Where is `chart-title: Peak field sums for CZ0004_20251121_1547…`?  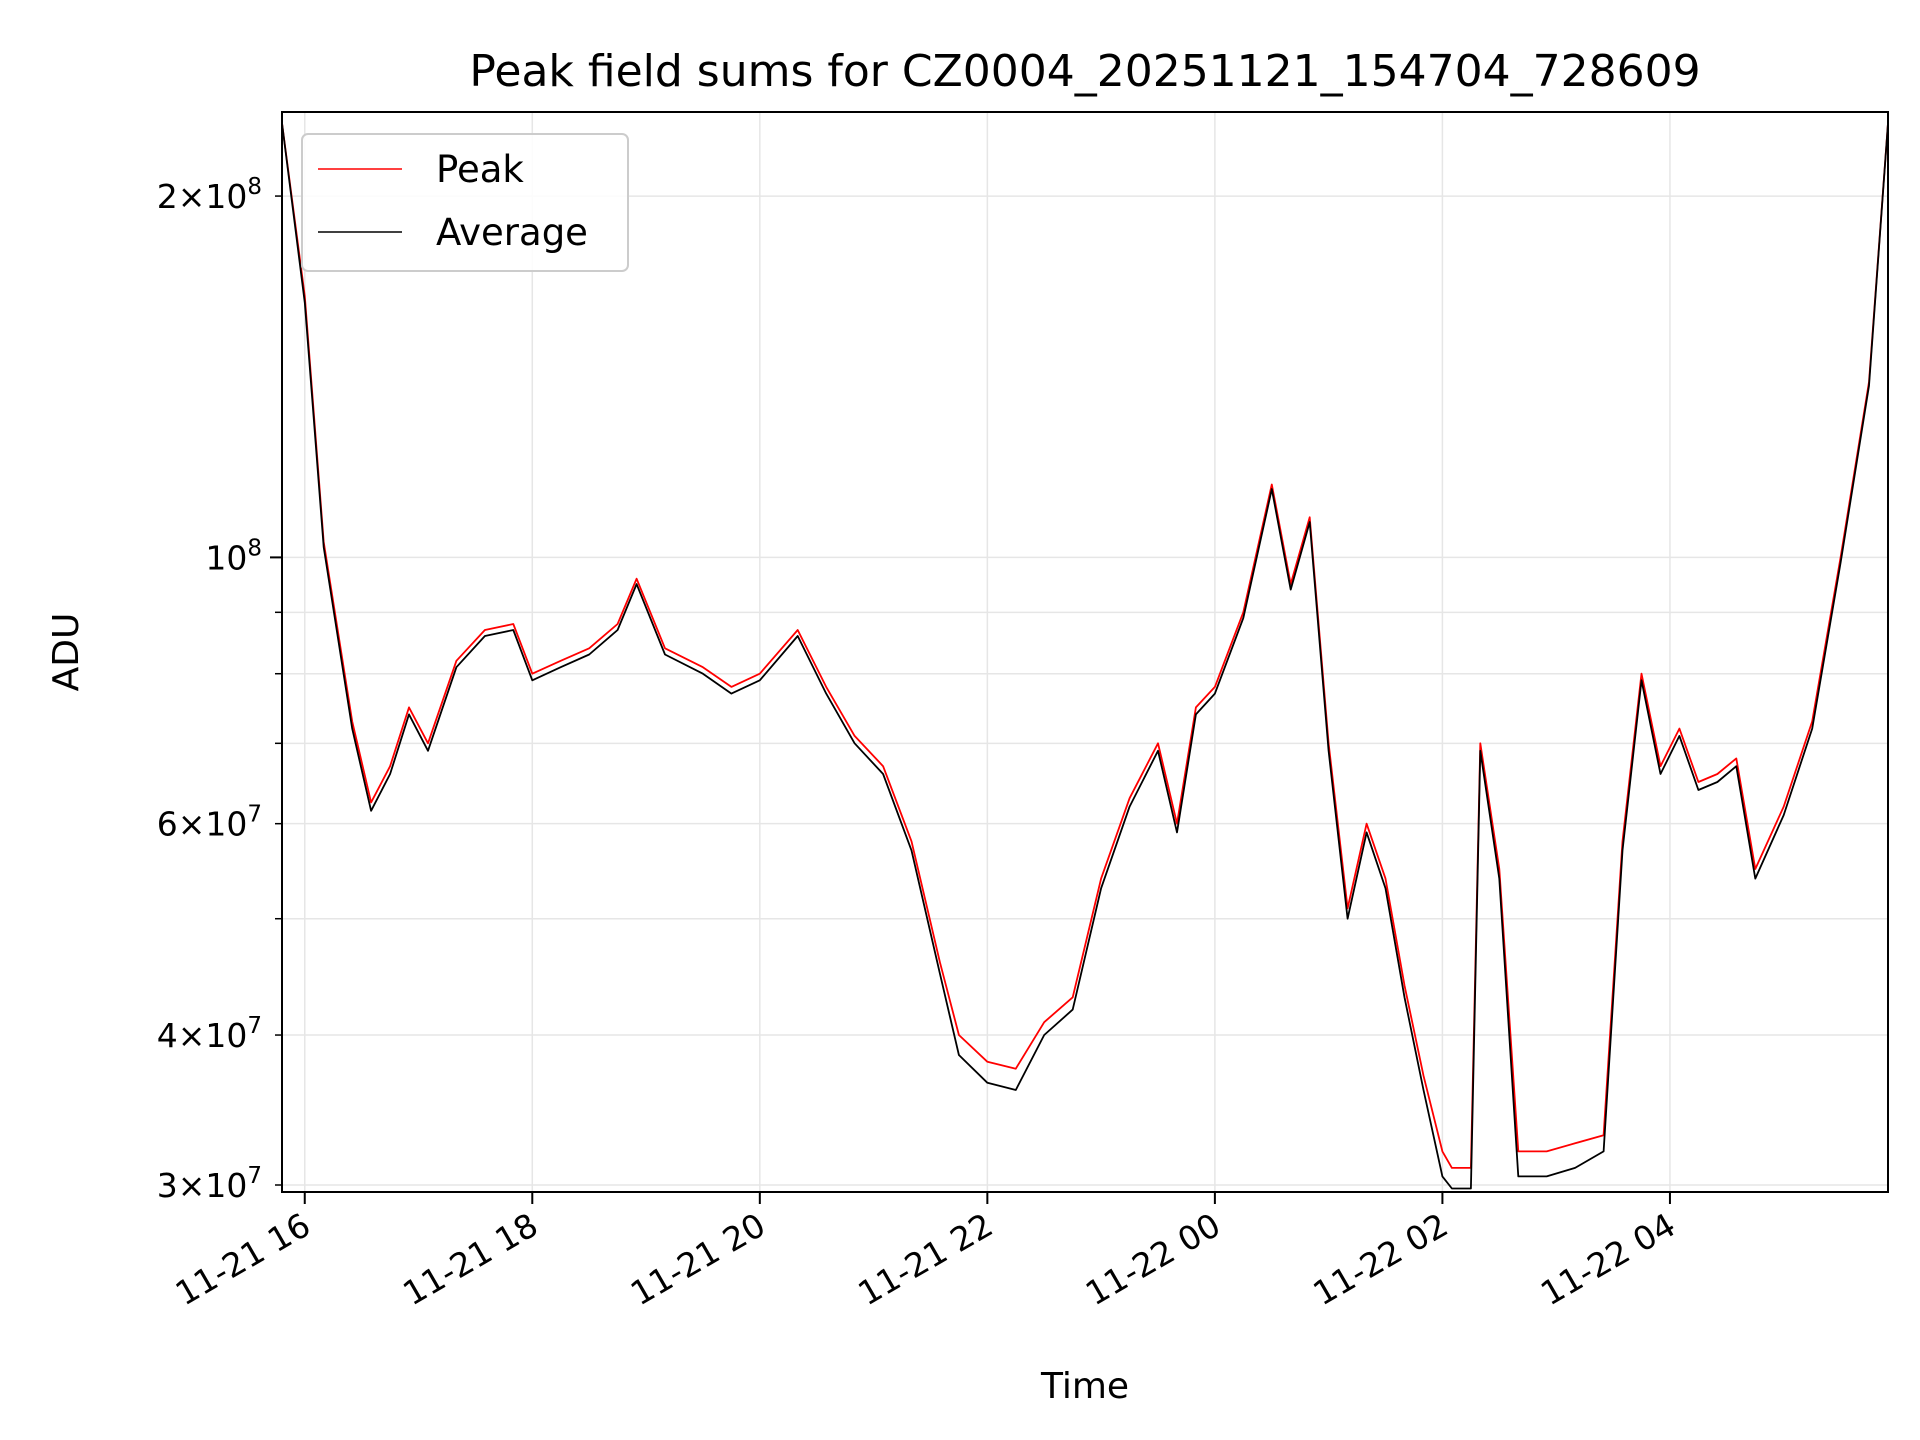 chart-title: Peak field sums for CZ0004_20251121_1547… is located at coordinates (1084, 71).